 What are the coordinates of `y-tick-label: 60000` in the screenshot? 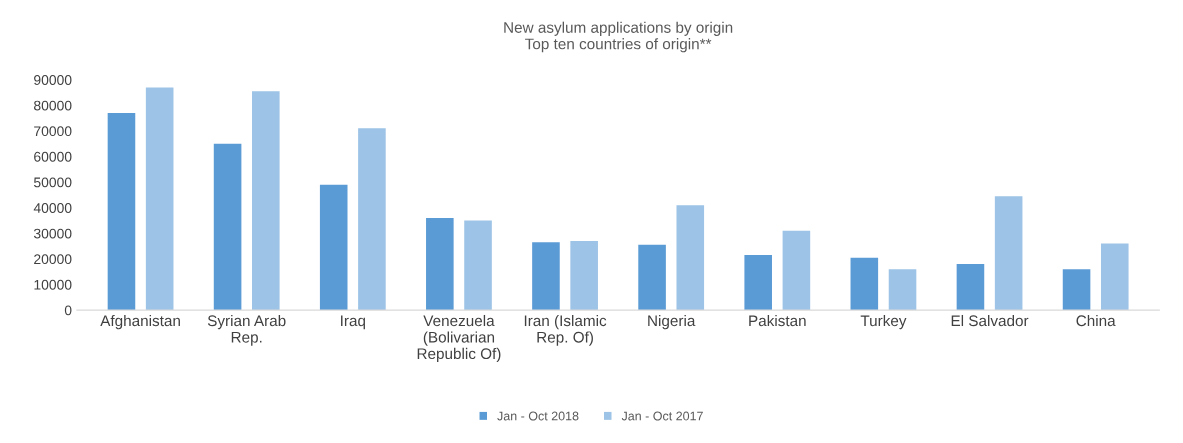 It's located at (53, 156).